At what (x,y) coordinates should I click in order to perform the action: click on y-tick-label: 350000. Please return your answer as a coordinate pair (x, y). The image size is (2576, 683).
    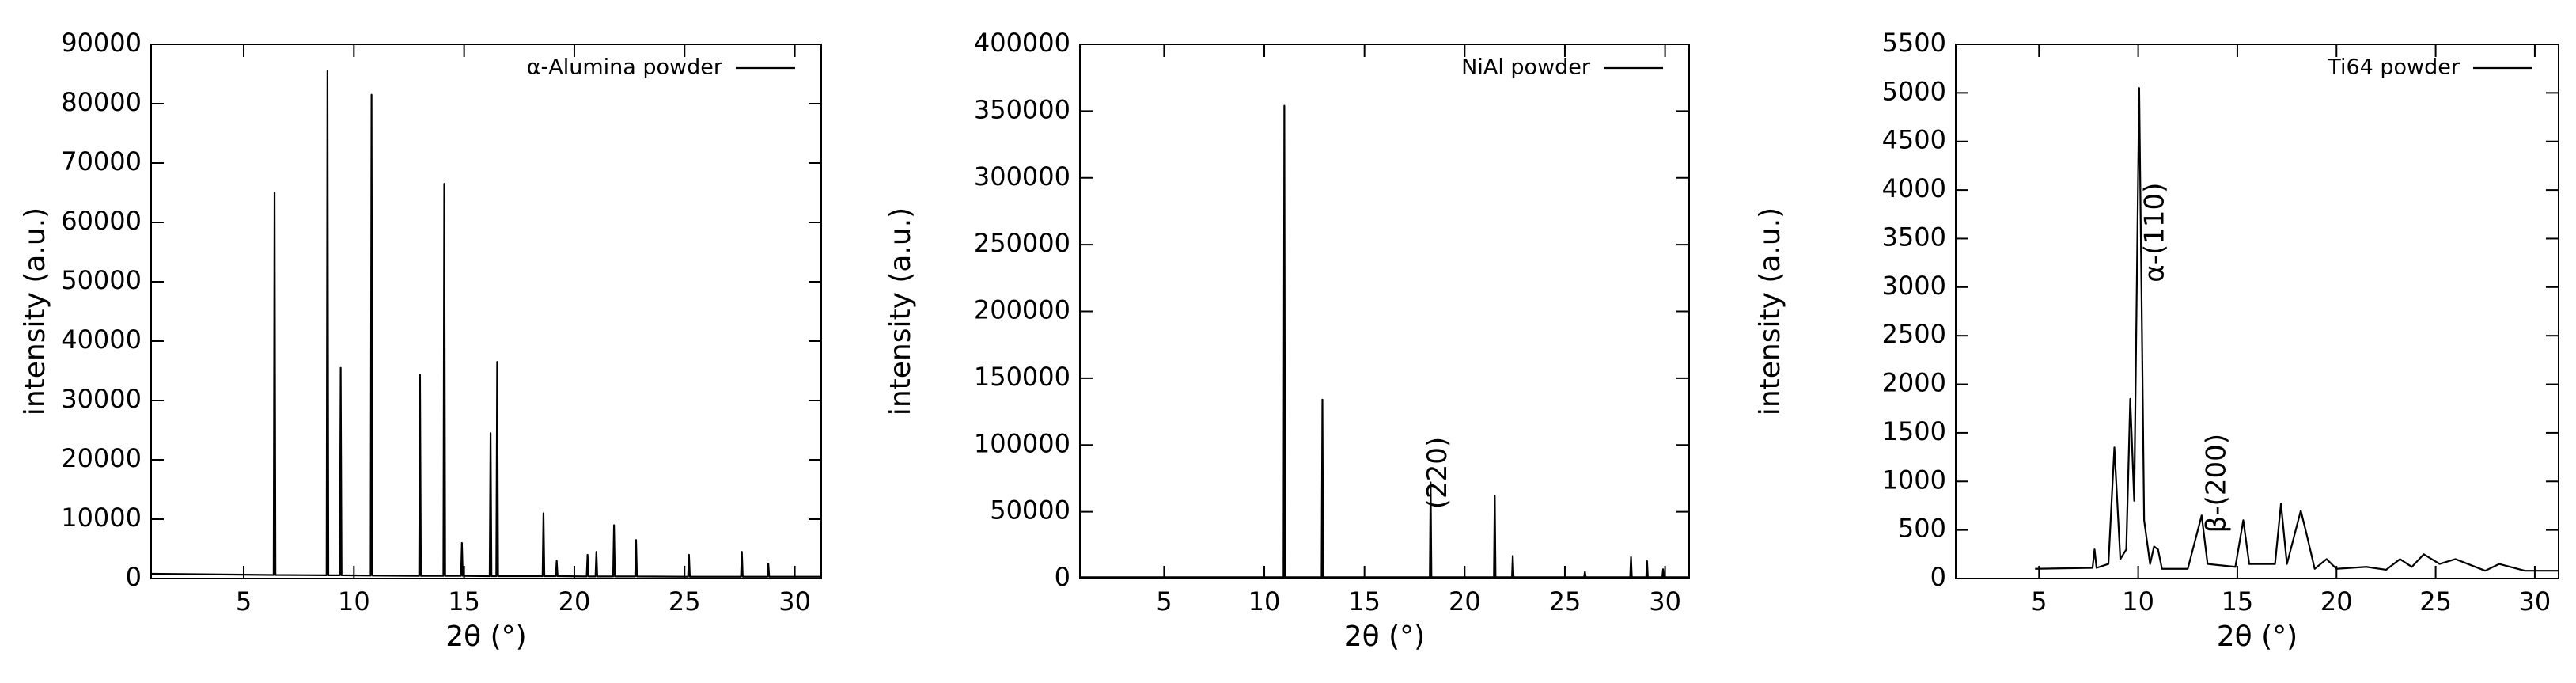
    Looking at the image, I should click on (1022, 109).